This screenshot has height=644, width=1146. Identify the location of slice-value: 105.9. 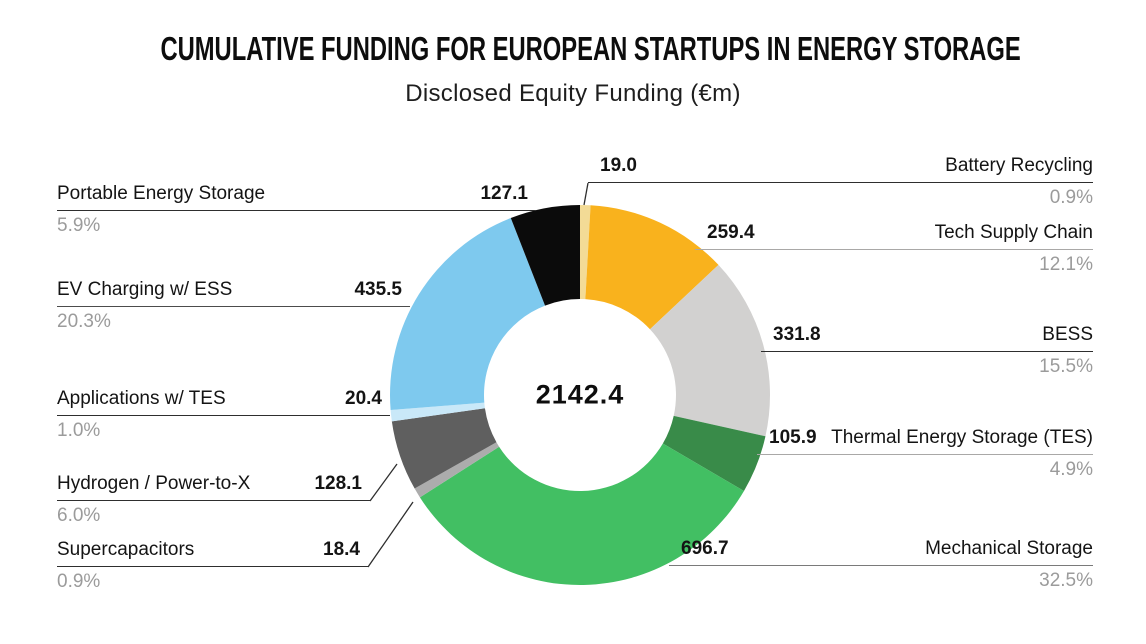
(793, 437).